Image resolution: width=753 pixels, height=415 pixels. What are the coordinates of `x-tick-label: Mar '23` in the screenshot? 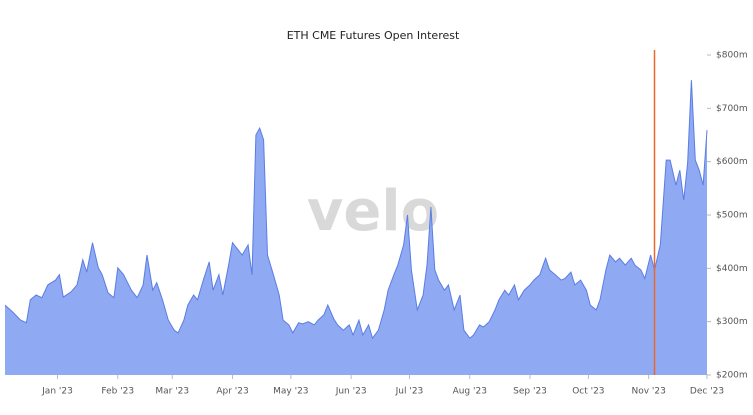 It's located at (172, 392).